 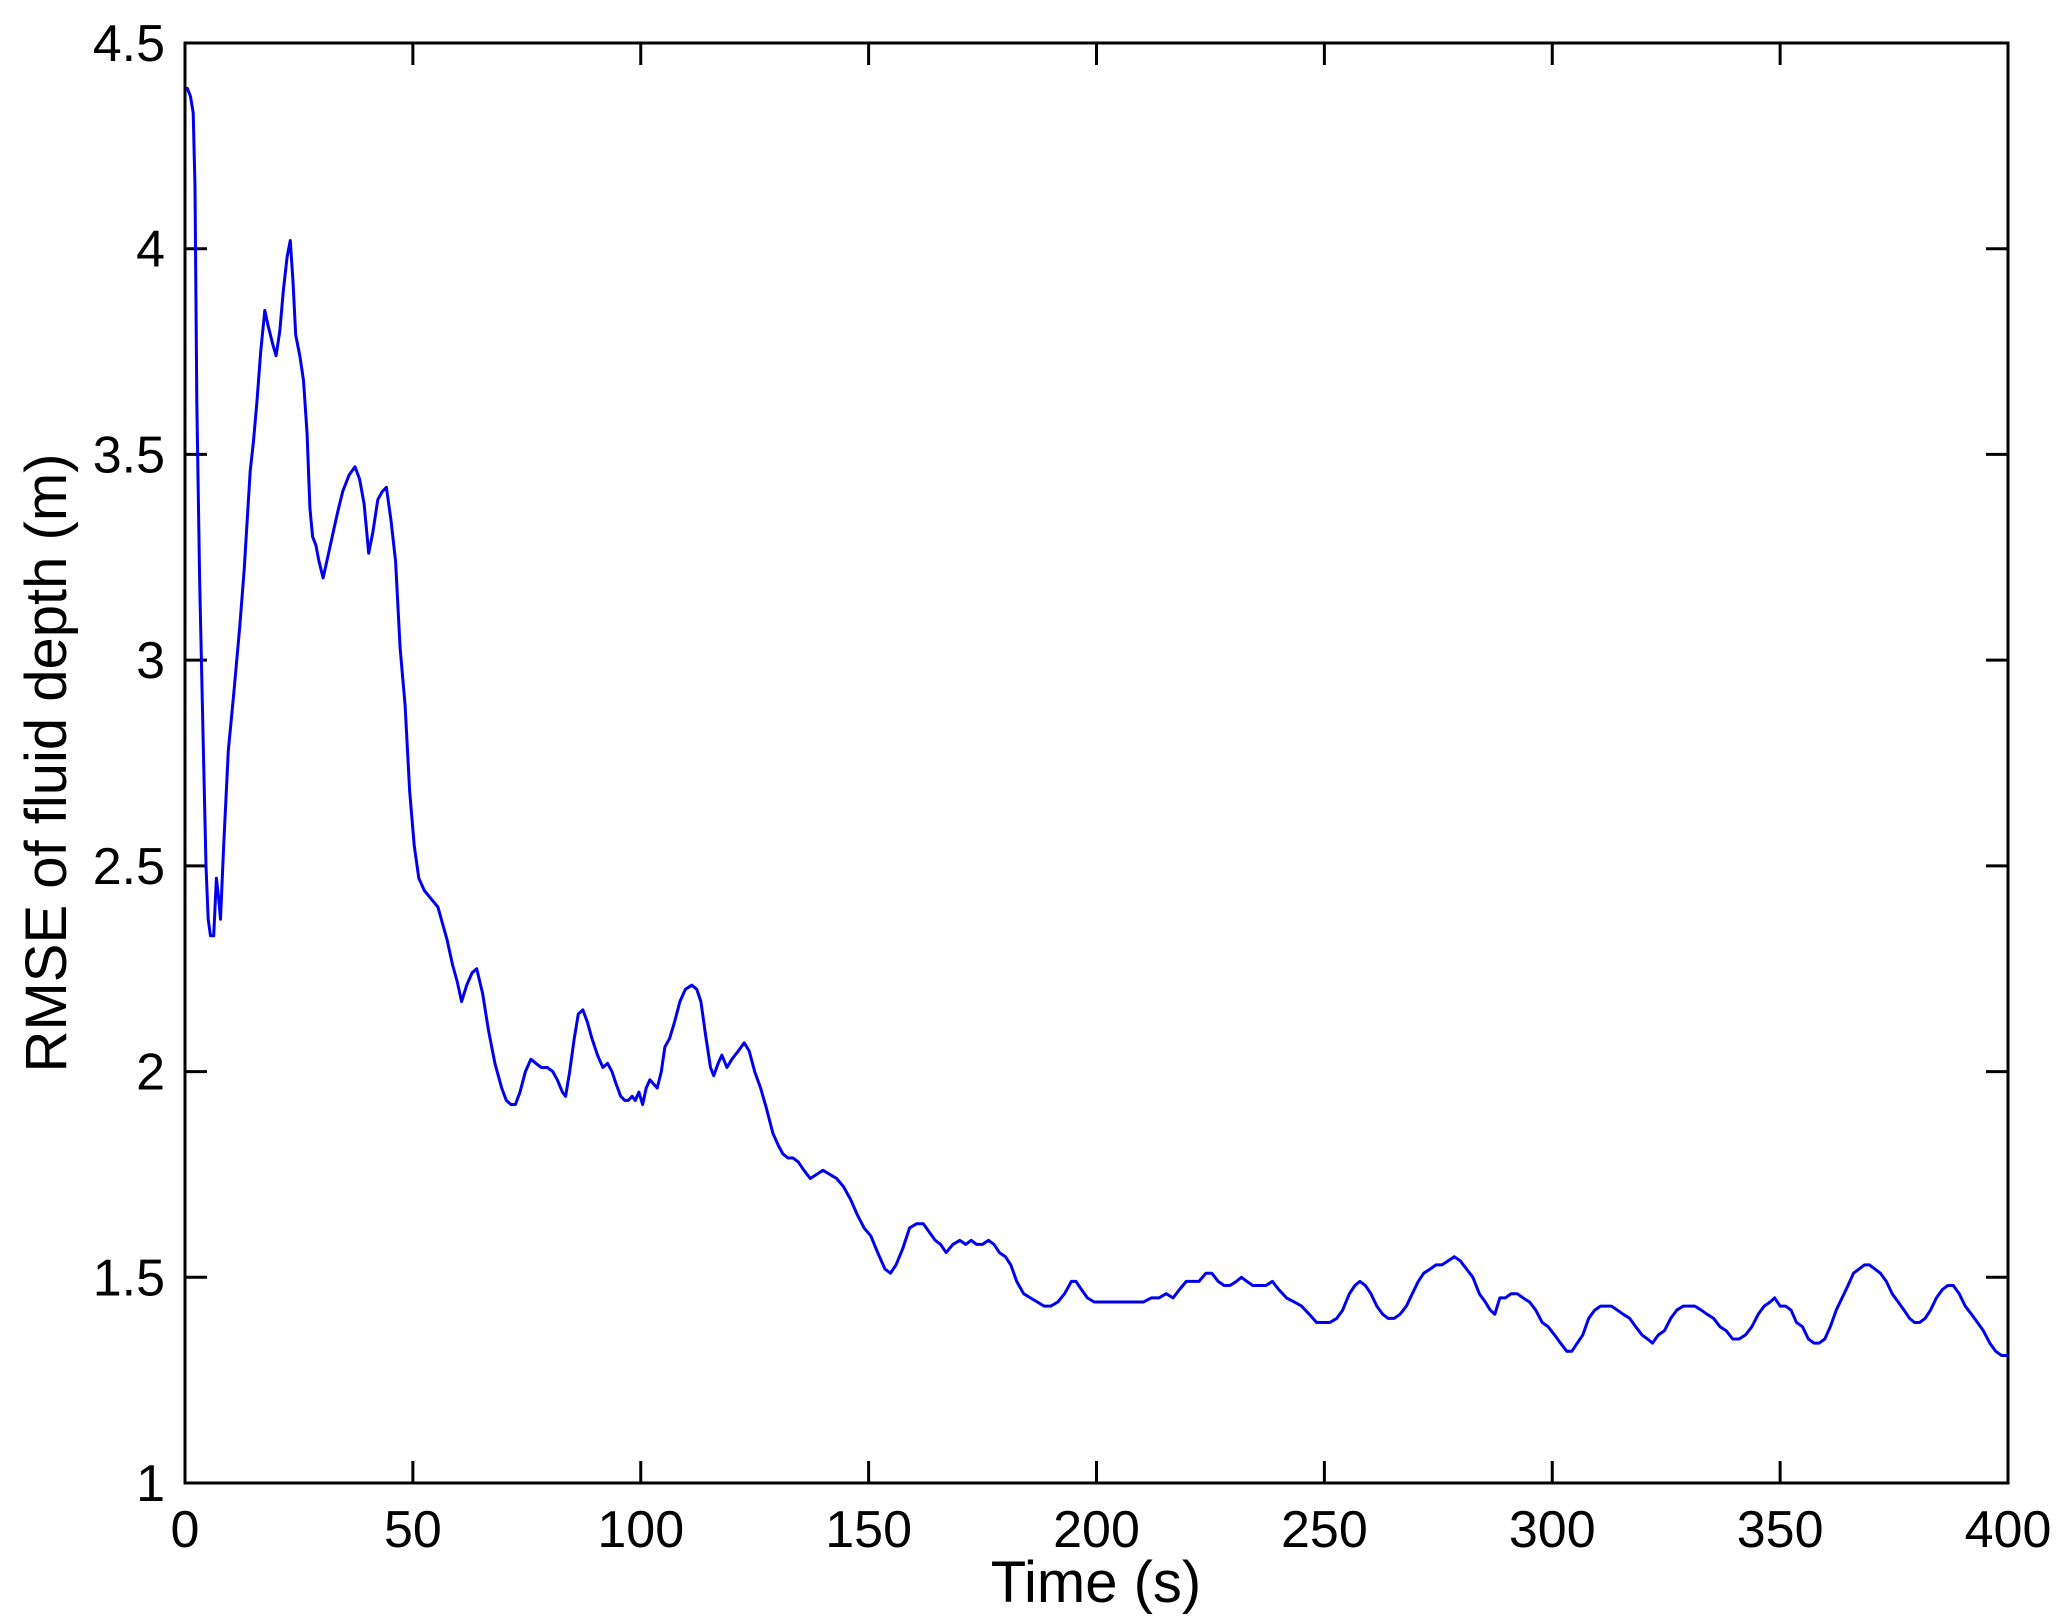 What do you see at coordinates (2008, 1530) in the screenshot?
I see `x-tick-label: 400` at bounding box center [2008, 1530].